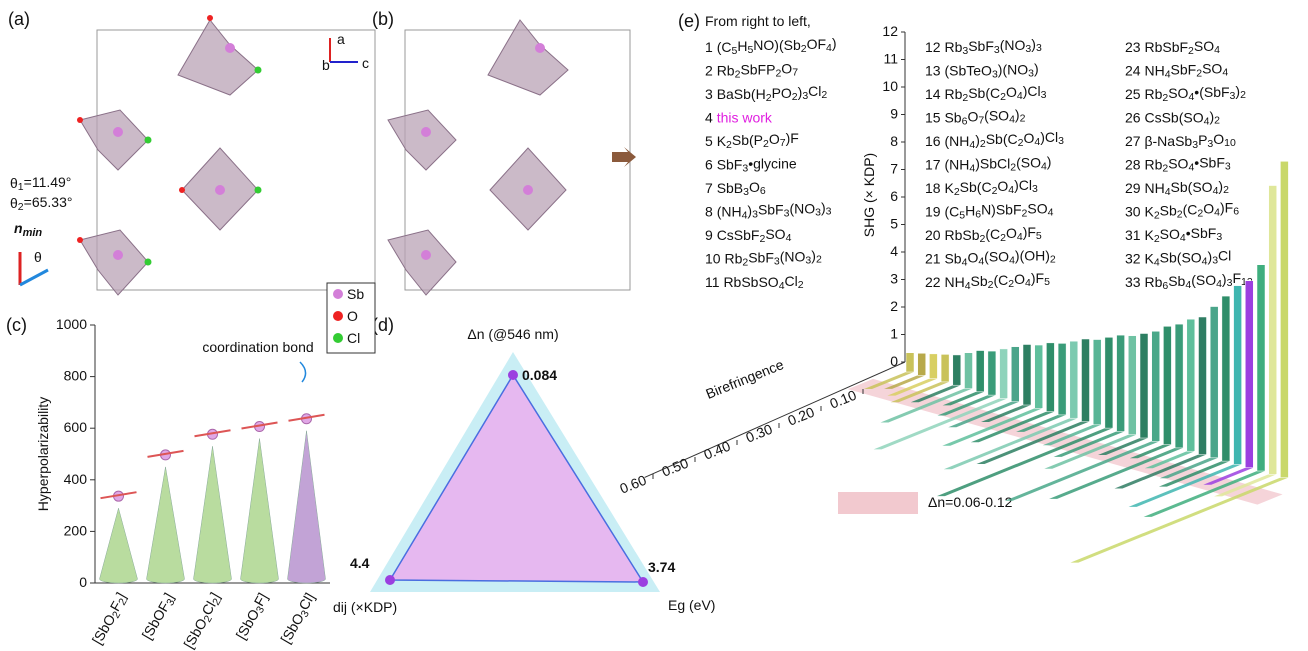 This screenshot has height=651, width=1308. I want to click on compound-name: Rb6Sb4(SO4)3F12, so click(1198, 281).